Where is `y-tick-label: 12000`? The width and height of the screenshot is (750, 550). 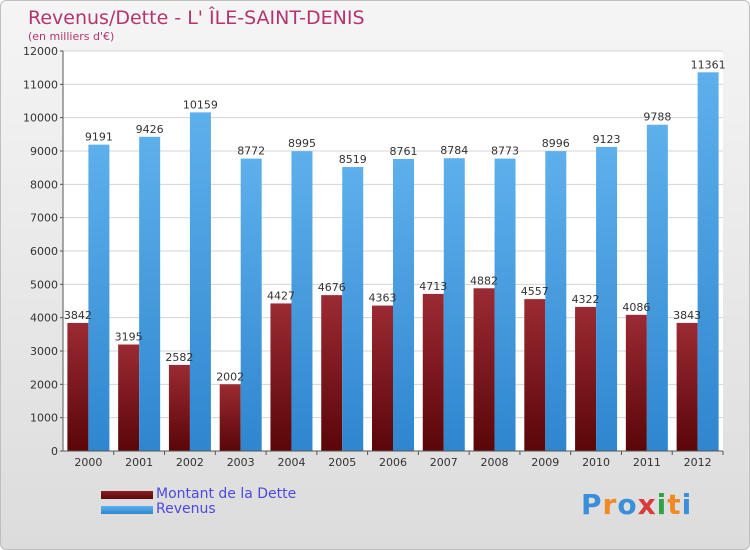
y-tick-label: 12000 is located at coordinates (40, 51).